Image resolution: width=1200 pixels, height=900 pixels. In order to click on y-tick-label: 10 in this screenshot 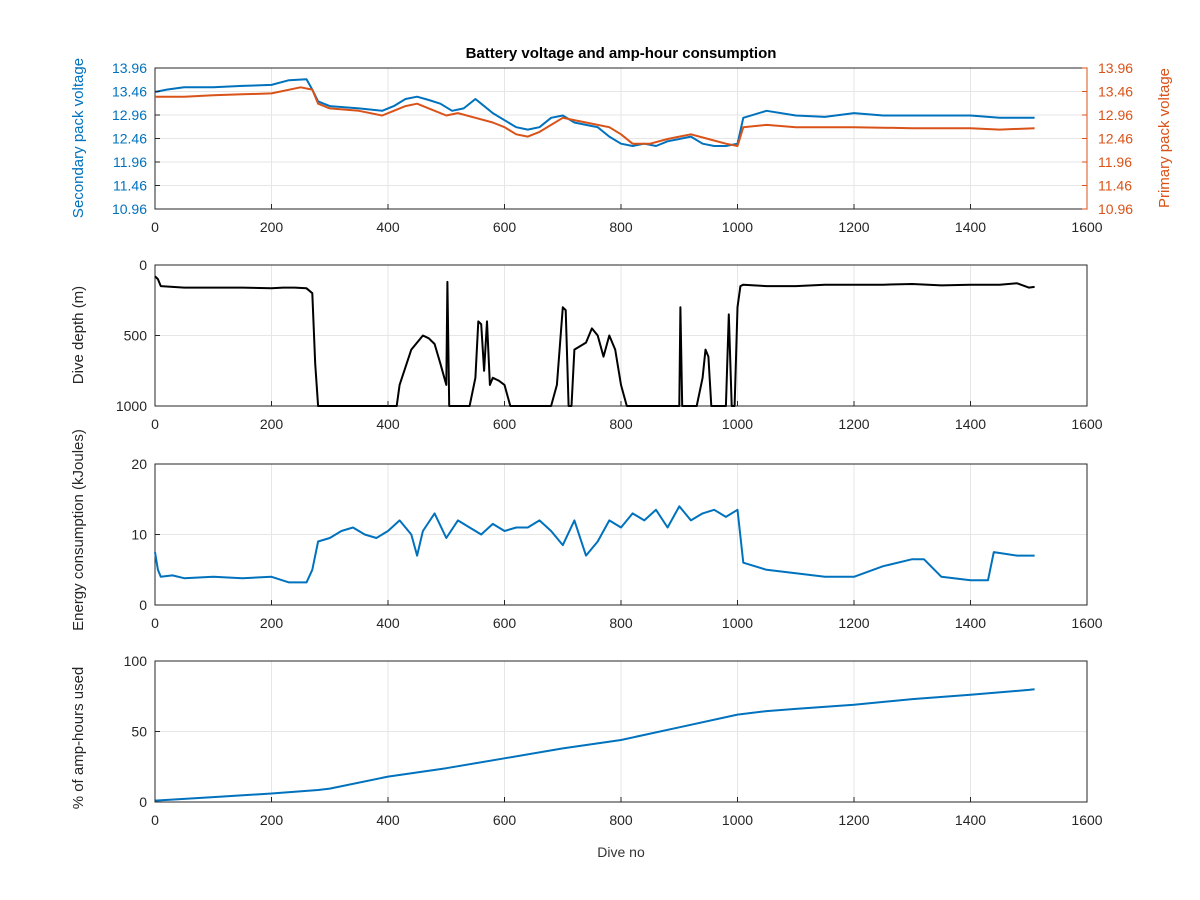, I will do `click(139, 535)`.